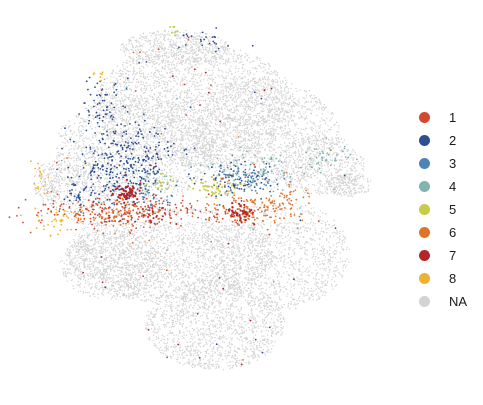  Describe the element at coordinates (170, 138) in the screenshot. I see `point-na-2030` at that location.